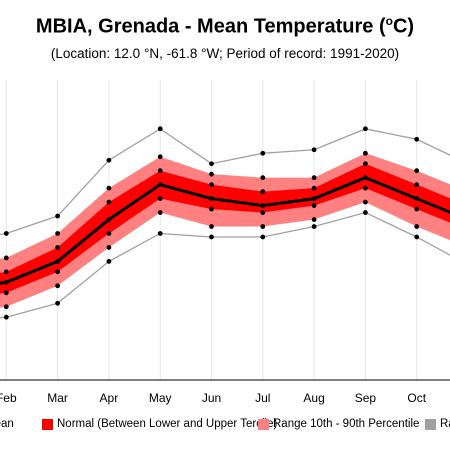  Describe the element at coordinates (416, 398) in the screenshot. I see `x-tick-label-oct: Oct` at that location.